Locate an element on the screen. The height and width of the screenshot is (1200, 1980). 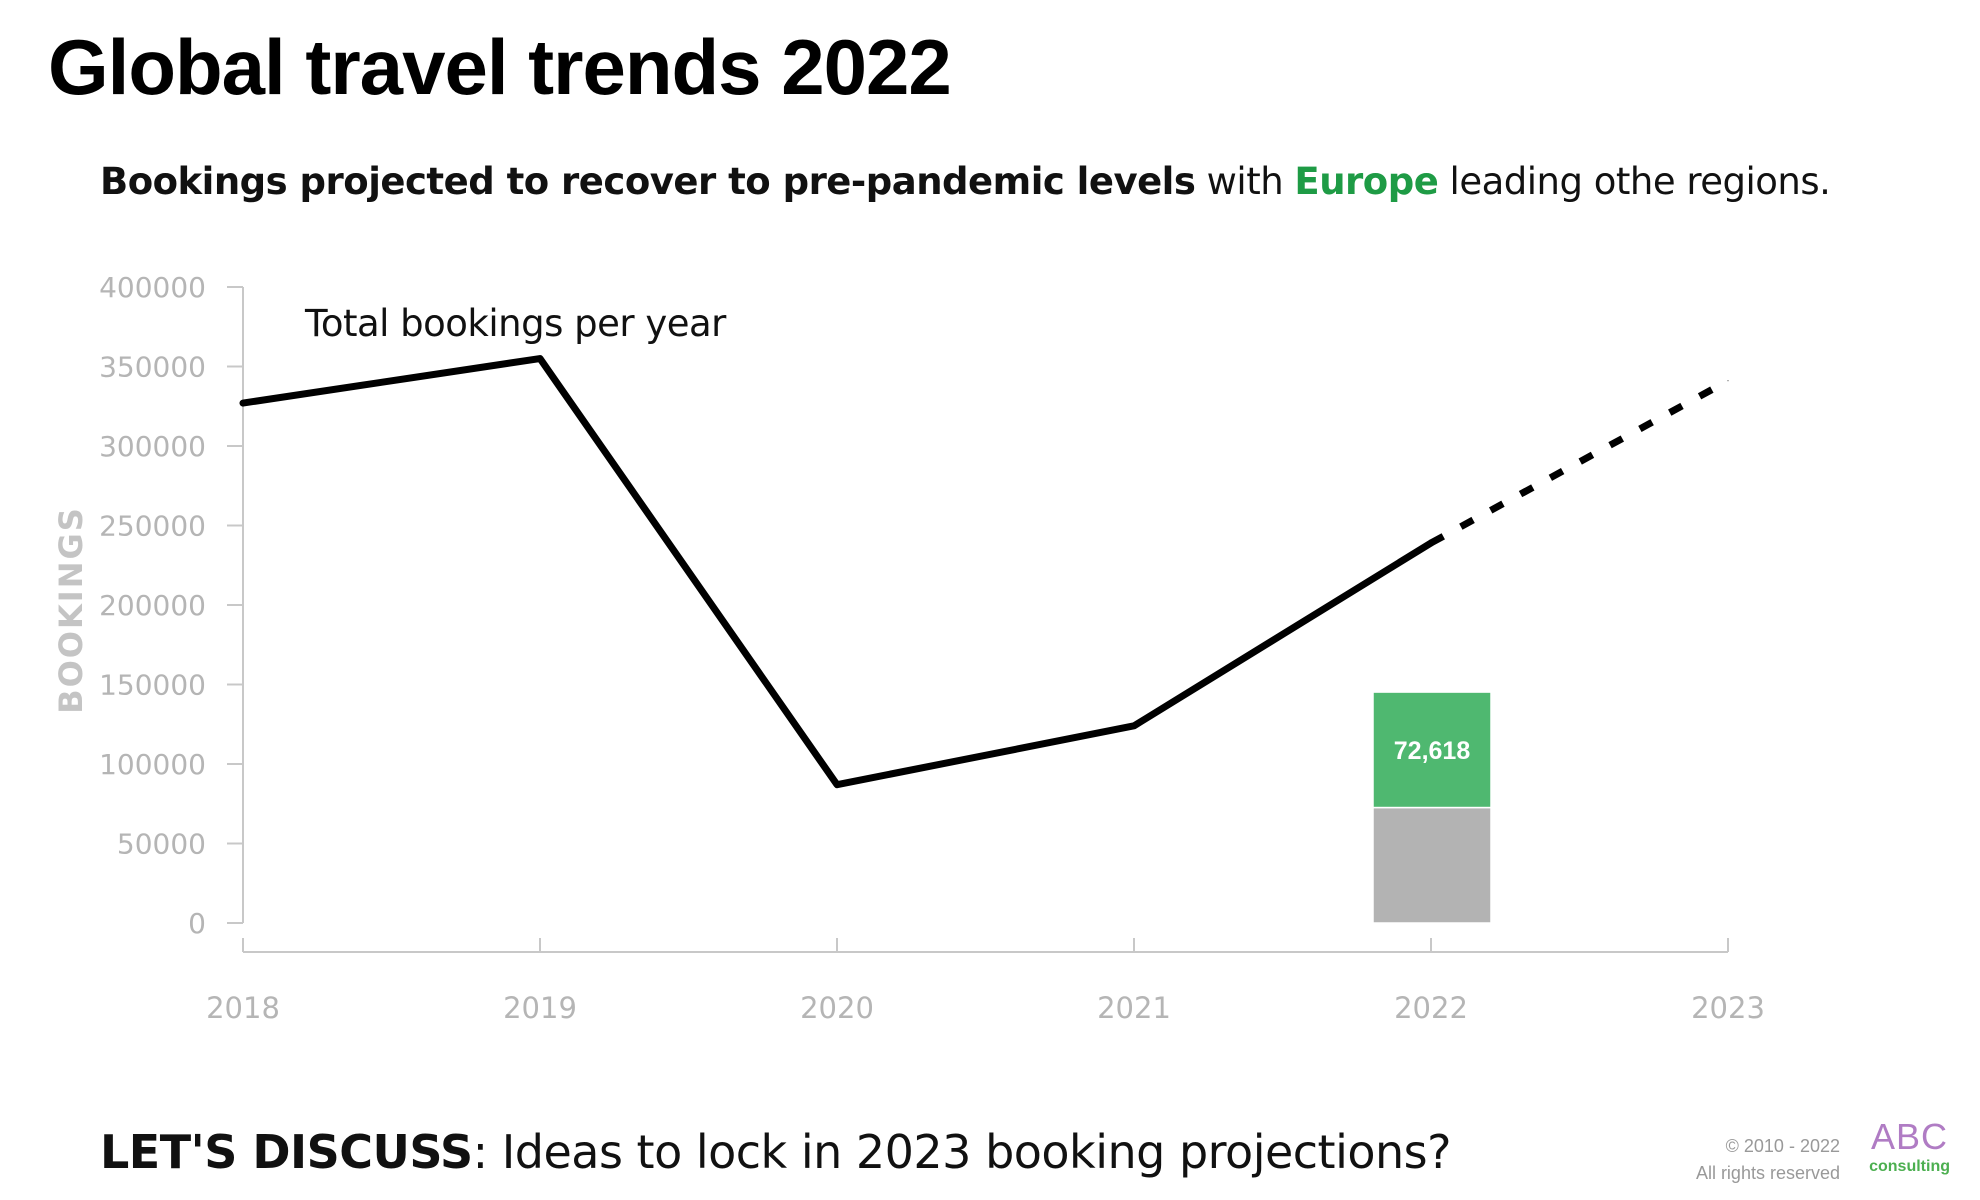
y-axis-title: BOOKINGS is located at coordinates (71, 610).